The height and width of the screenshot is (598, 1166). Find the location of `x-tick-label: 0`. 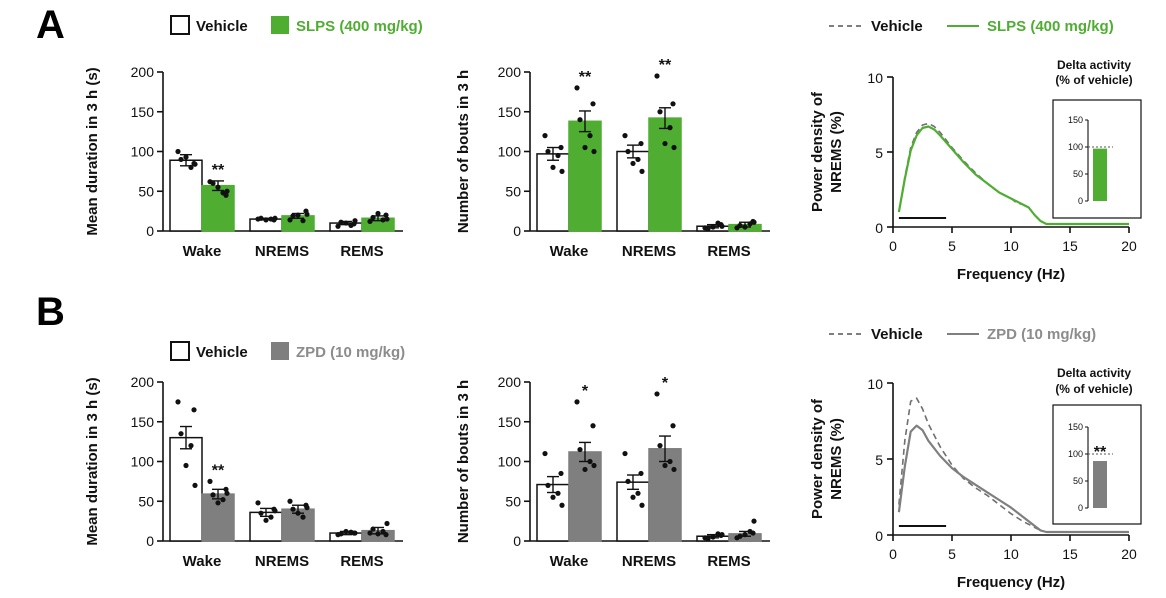

x-tick-label: 0 is located at coordinates (893, 554).